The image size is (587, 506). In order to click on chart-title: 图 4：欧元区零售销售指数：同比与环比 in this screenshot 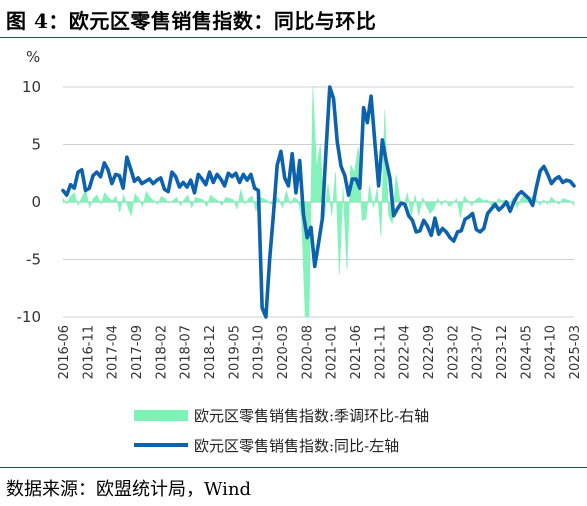, I will do `click(191, 21)`.